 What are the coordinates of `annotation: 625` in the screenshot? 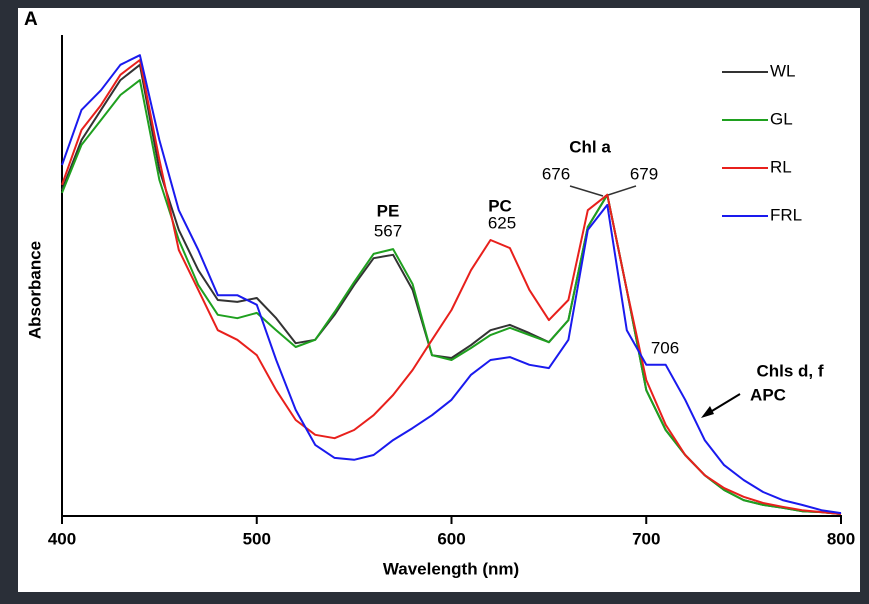 It's located at (502, 222).